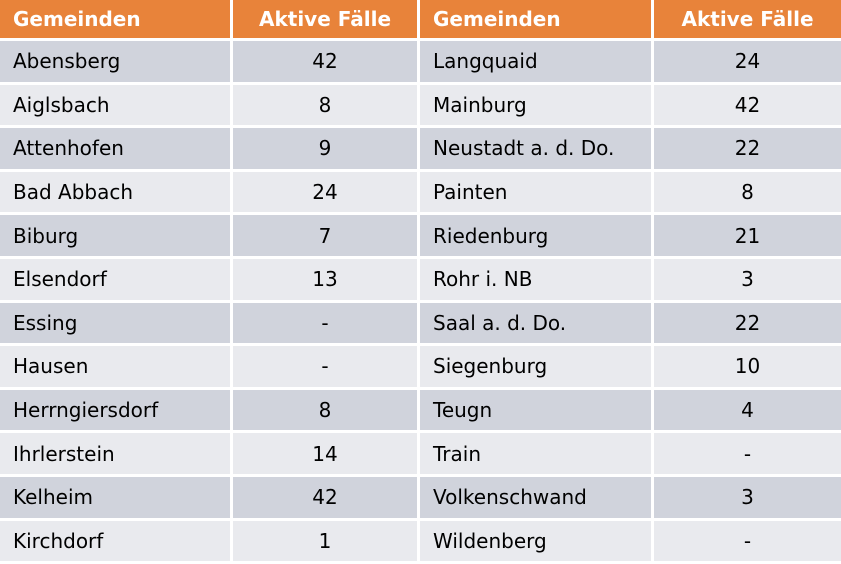  What do you see at coordinates (116, 542) in the screenshot?
I see `municipality-name-cell: Kirchdorf` at bounding box center [116, 542].